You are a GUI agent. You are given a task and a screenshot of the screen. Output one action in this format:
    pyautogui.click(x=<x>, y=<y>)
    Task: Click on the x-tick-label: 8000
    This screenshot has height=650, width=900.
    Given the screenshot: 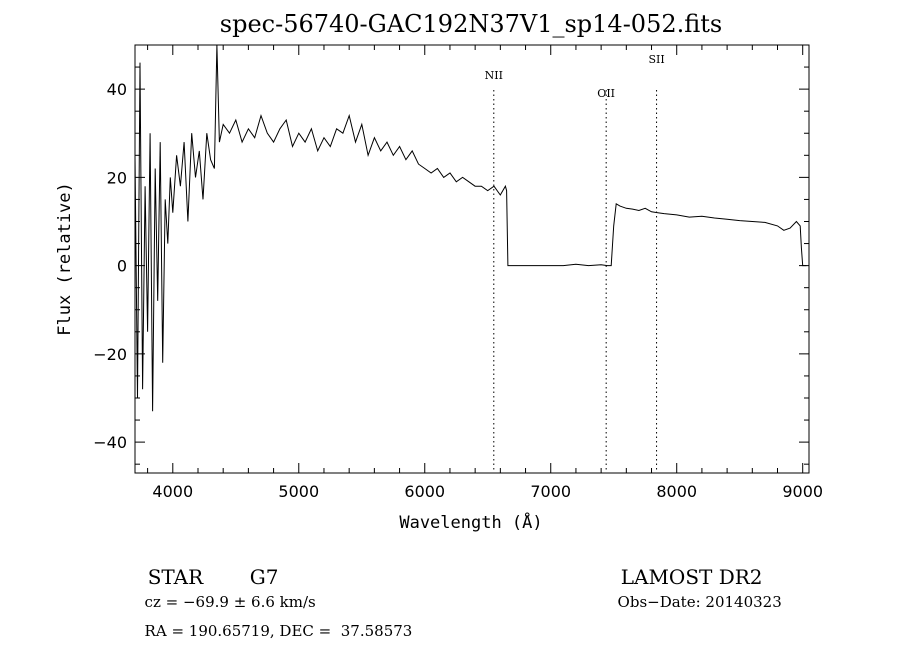 What is the action you would take?
    pyautogui.click(x=676, y=491)
    